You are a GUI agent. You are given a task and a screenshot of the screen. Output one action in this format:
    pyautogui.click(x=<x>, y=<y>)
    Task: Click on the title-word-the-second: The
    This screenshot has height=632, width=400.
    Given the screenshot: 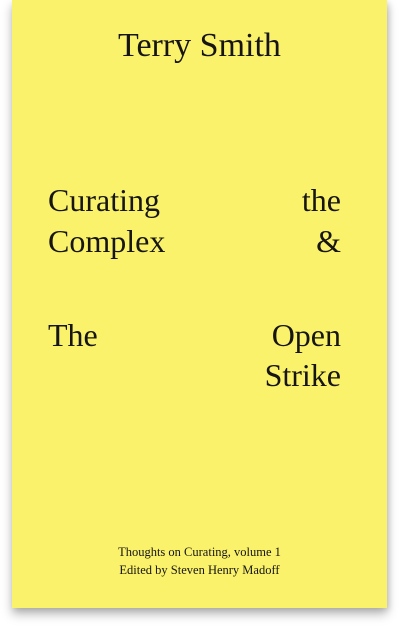 What is the action you would take?
    pyautogui.click(x=73, y=335)
    